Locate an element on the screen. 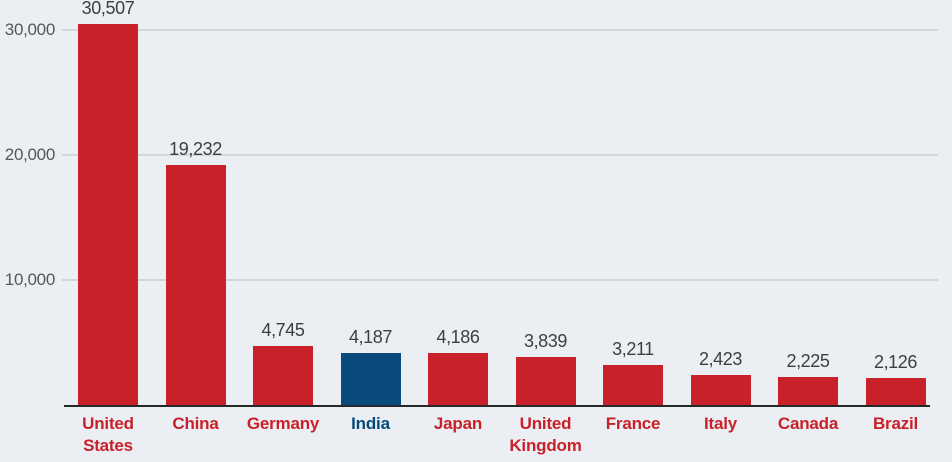 This screenshot has height=462, width=952. bar-category-label: Italy is located at coordinates (720, 423).